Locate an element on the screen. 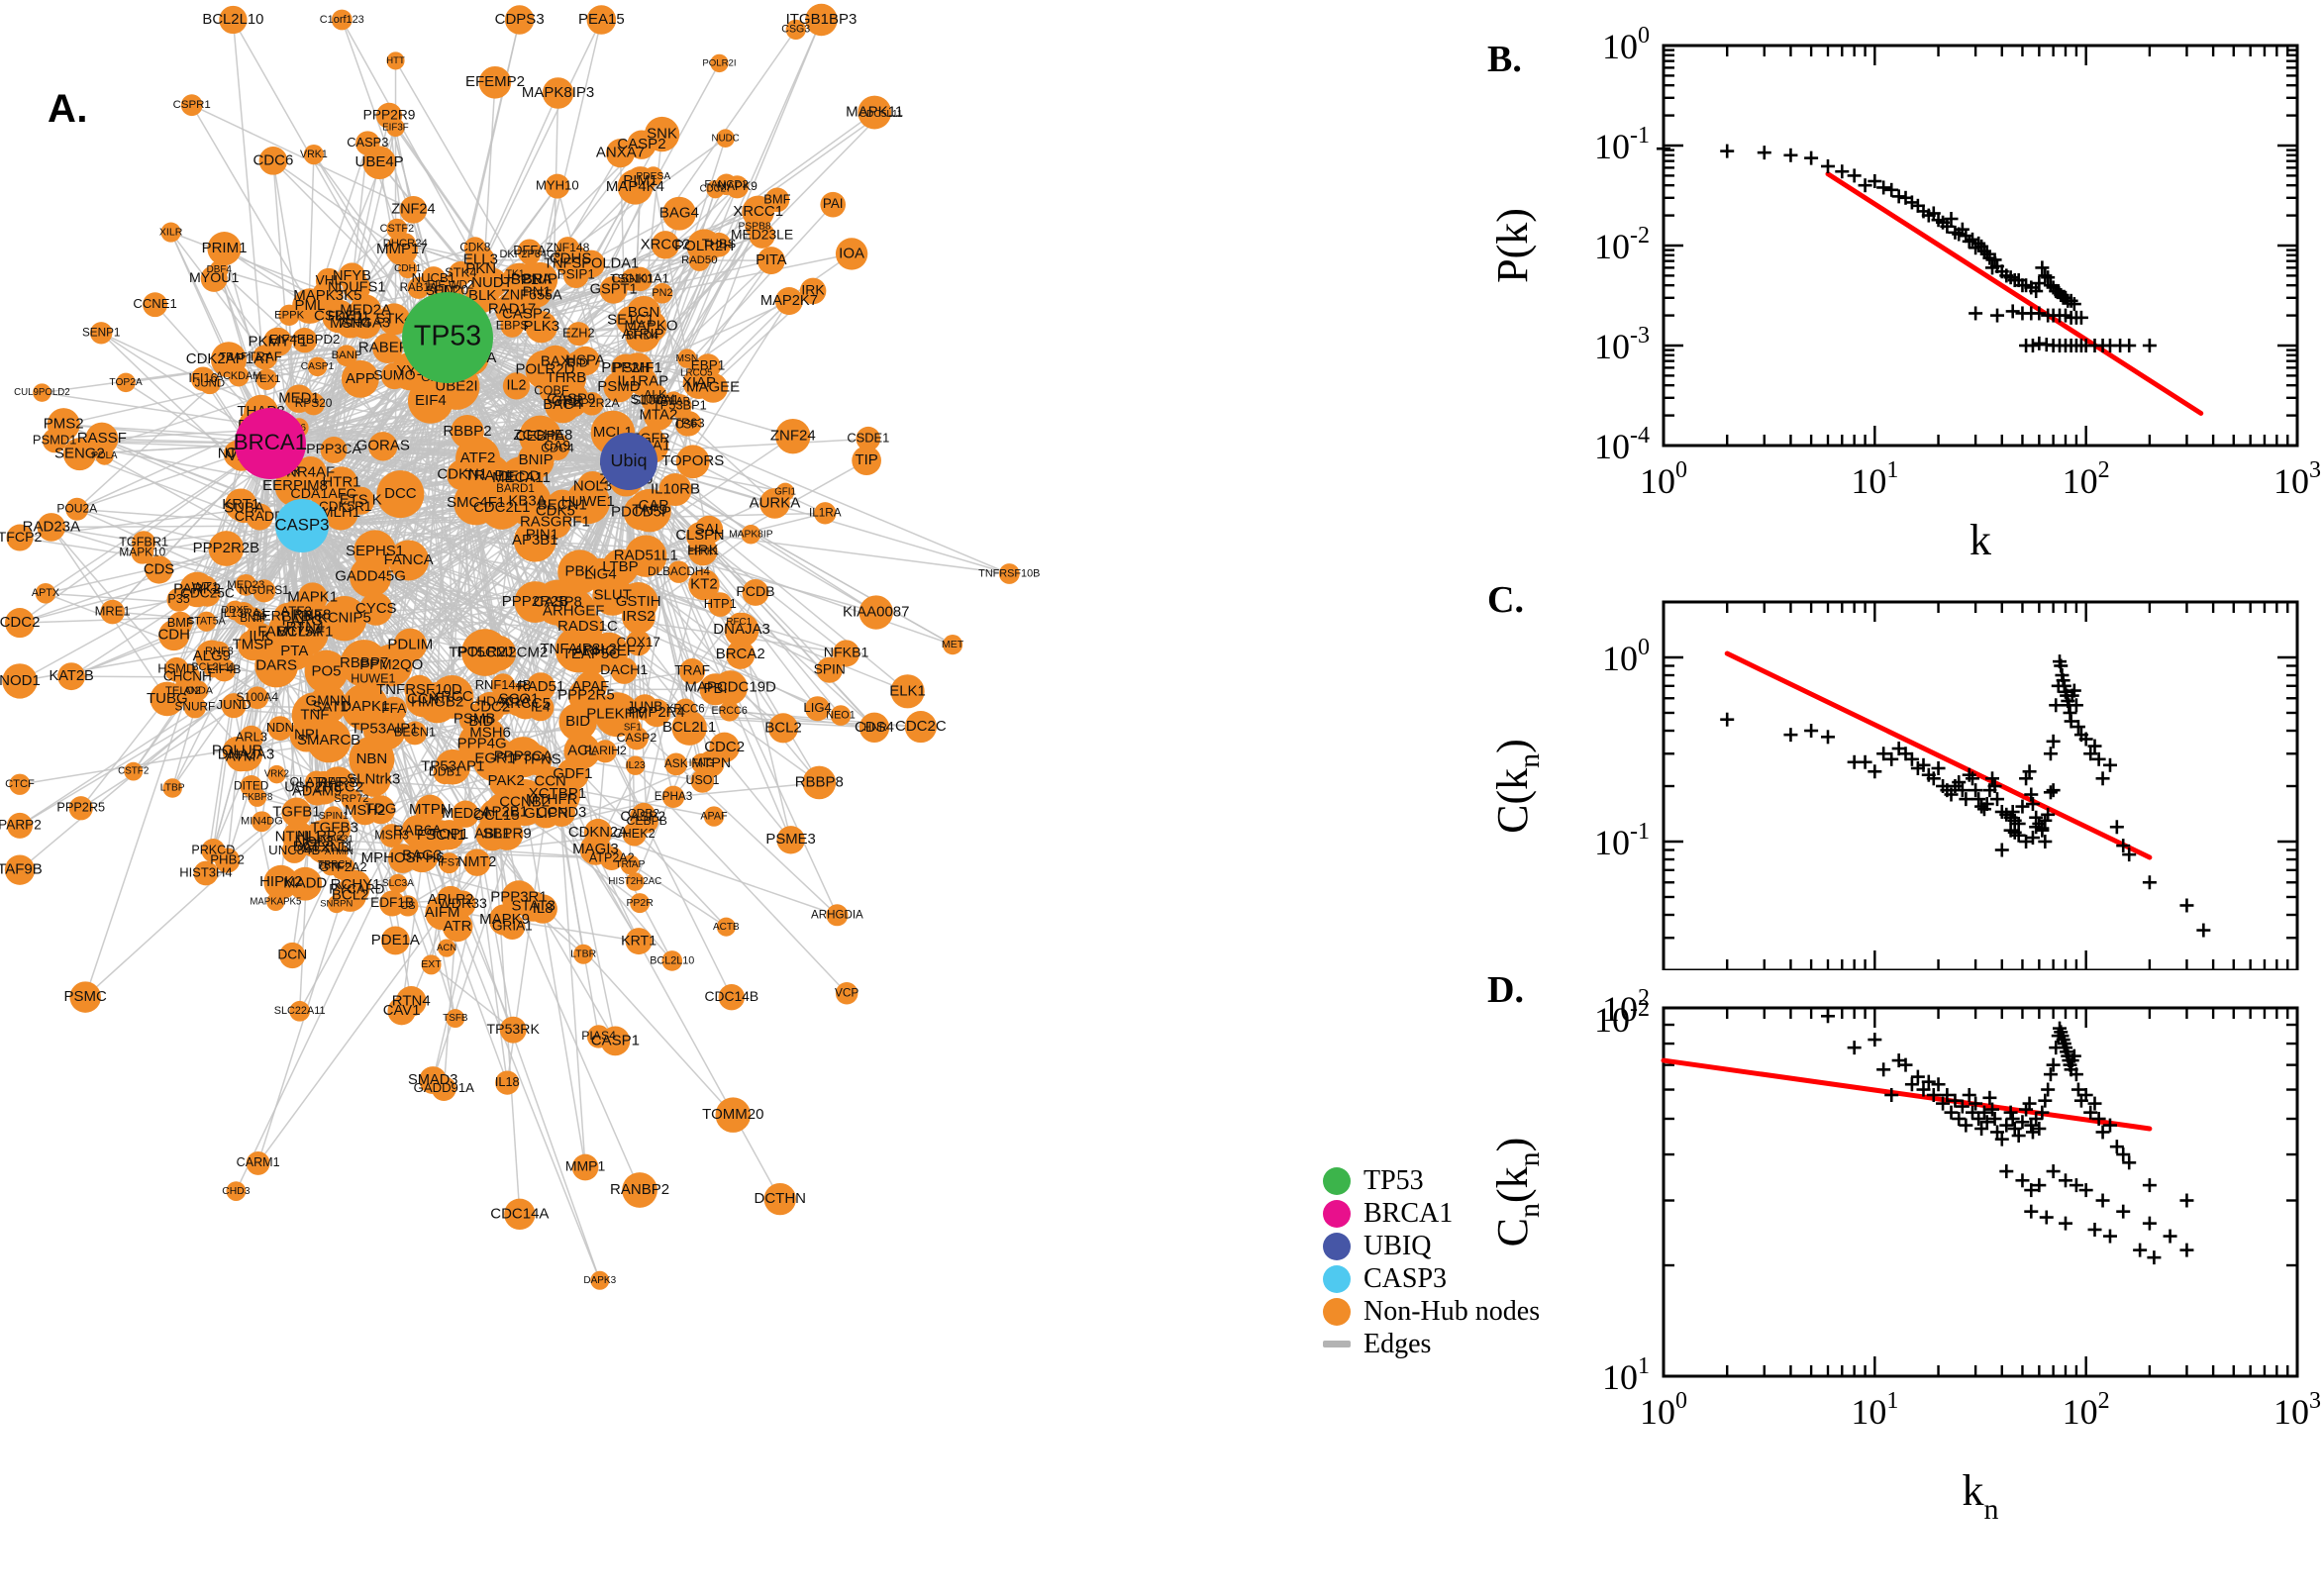 This screenshot has width=2323, height=1596. axis-ticks is located at coordinates (1981, 246).